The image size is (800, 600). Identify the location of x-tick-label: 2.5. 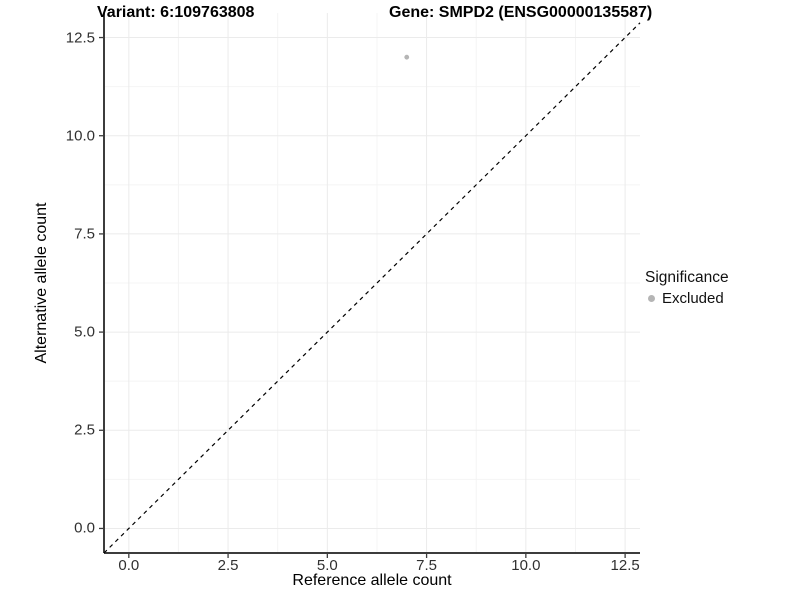
(228, 565).